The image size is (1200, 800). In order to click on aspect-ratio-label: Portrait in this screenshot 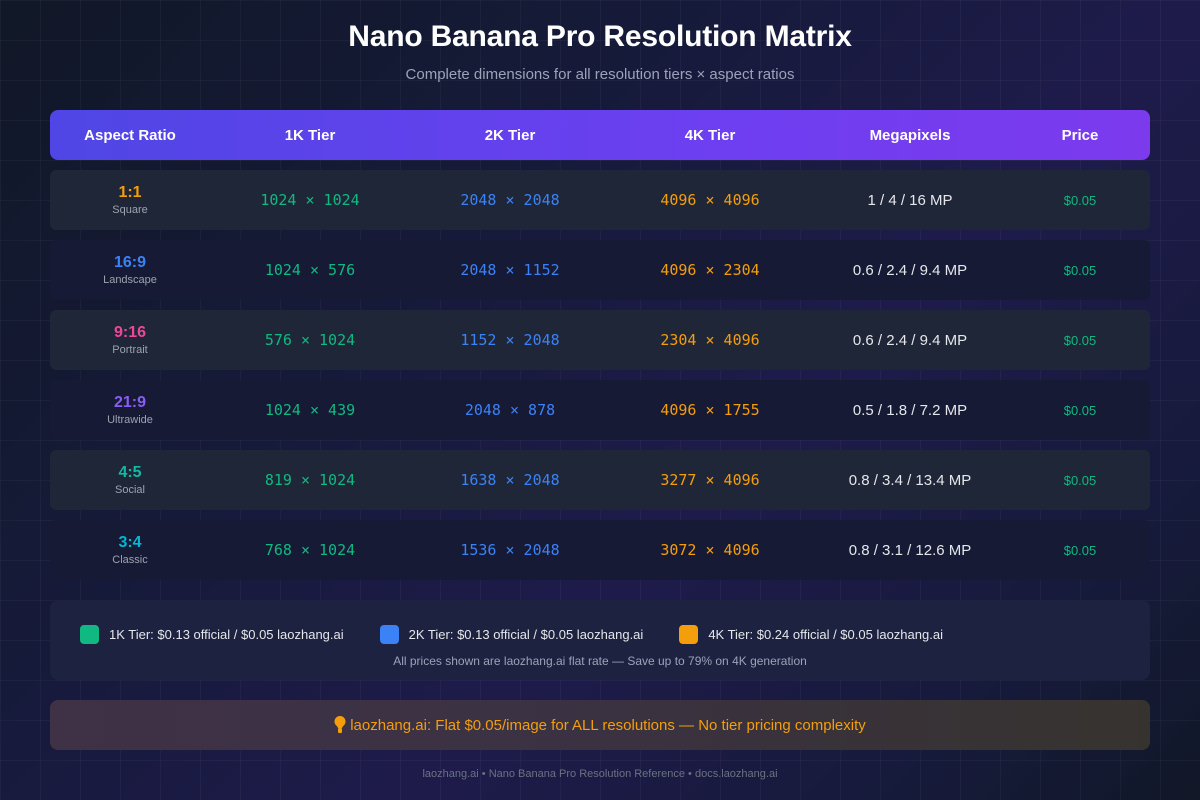, I will do `click(130, 349)`.